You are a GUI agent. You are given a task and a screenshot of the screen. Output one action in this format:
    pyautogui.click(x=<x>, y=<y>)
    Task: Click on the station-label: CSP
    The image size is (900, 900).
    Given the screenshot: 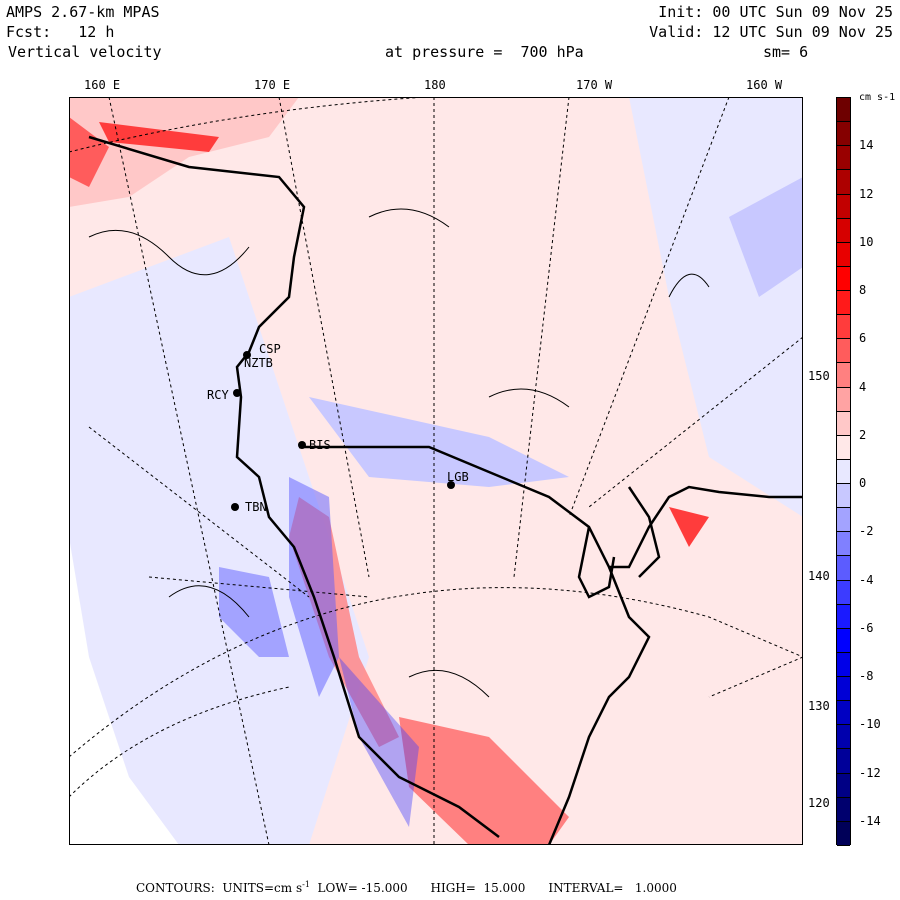 What is the action you would take?
    pyautogui.click(x=270, y=349)
    